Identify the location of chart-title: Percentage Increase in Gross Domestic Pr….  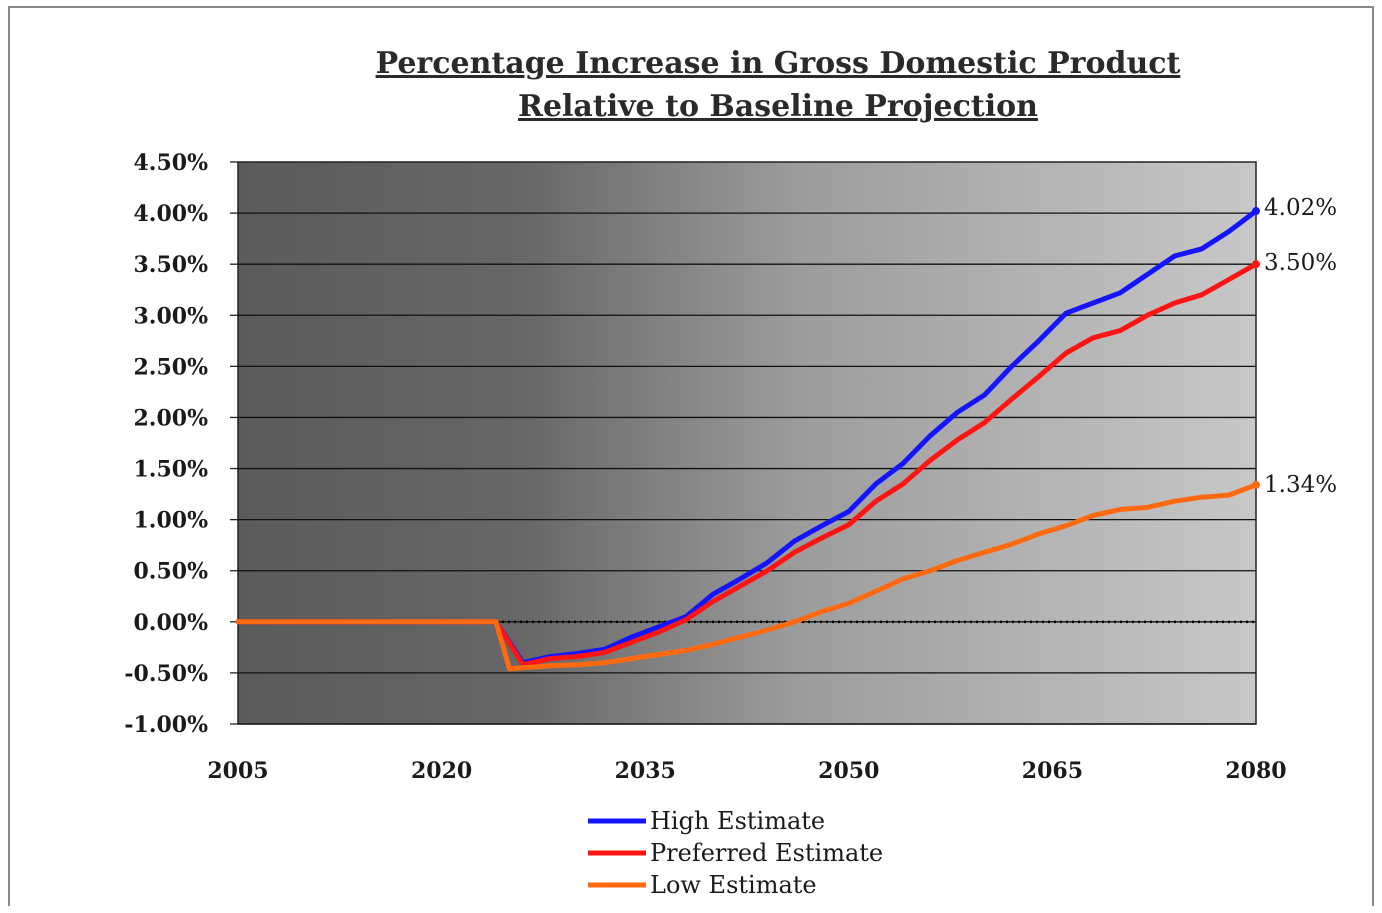
(691, 85).